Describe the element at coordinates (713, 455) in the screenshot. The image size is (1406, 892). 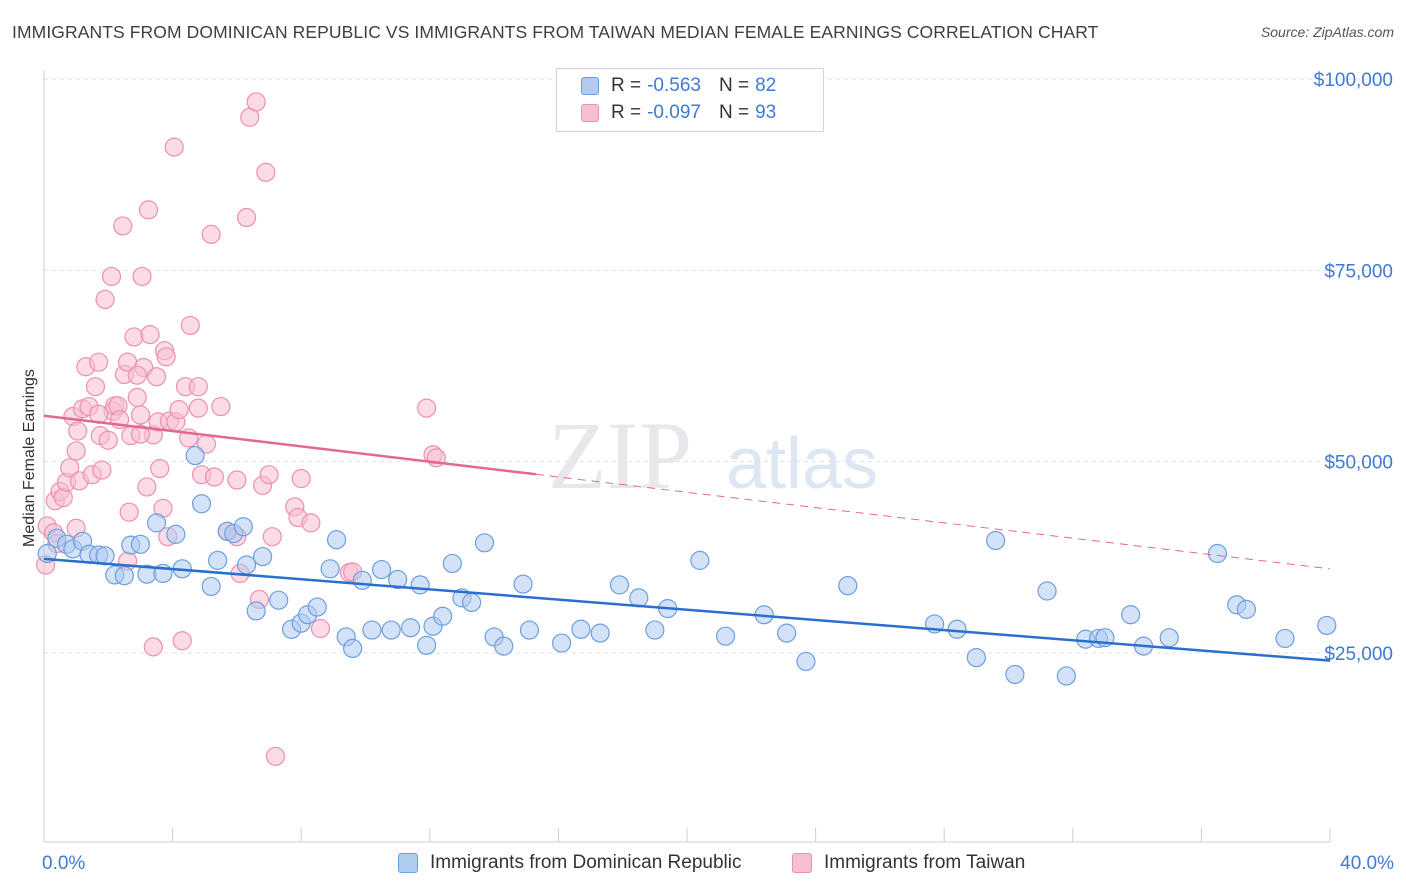
I see `zipatlas-watermark: ZIP atlas` at that location.